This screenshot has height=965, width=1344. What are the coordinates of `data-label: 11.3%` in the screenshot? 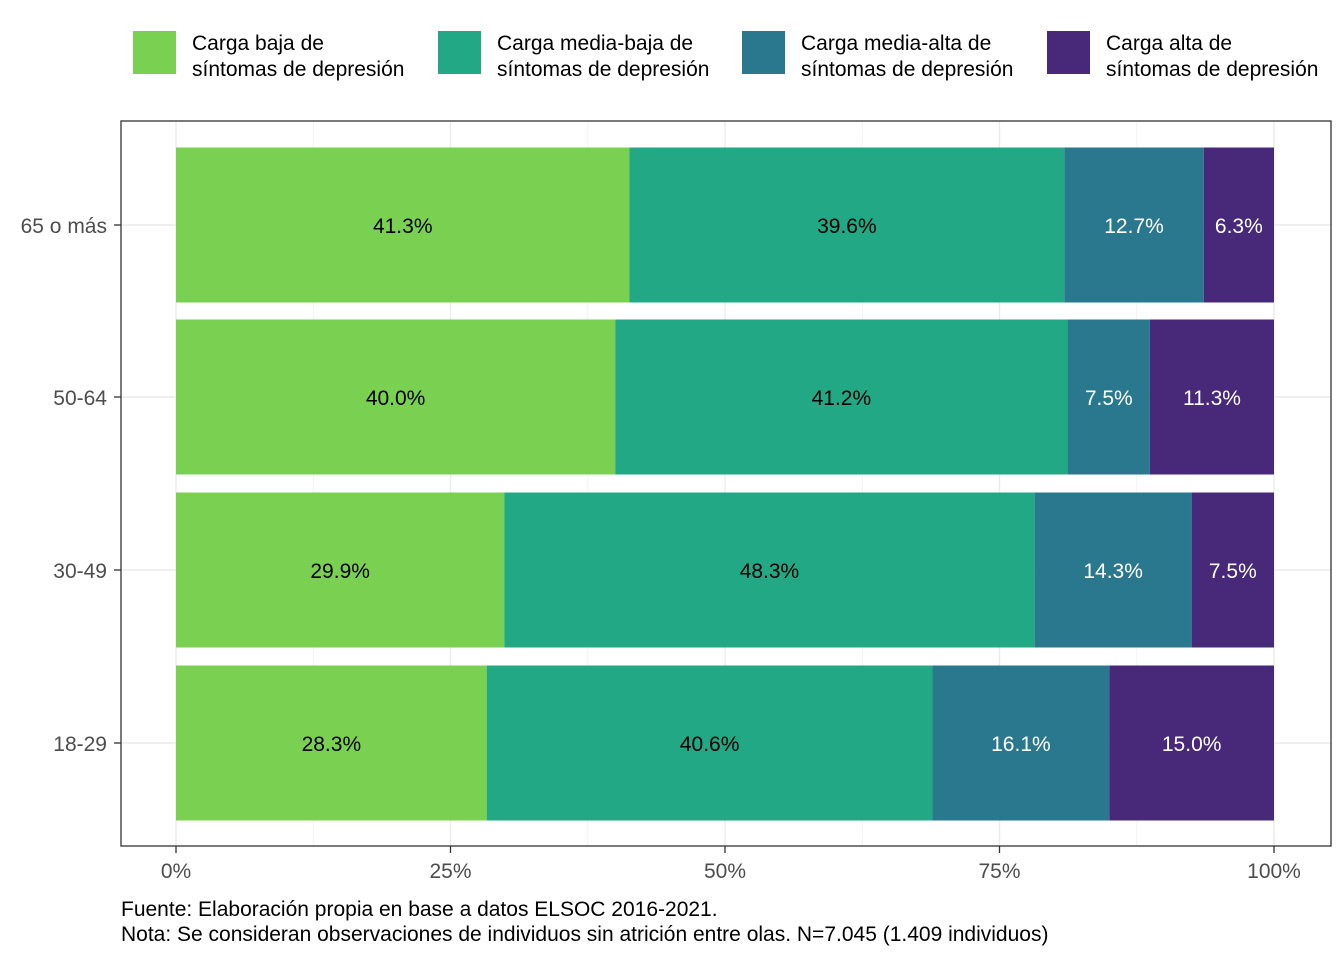 It's located at (1212, 398).